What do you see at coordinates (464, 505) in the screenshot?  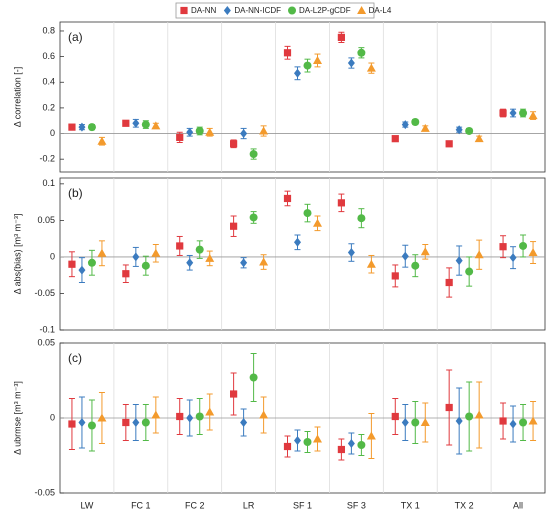 I see `x-tick-label: TX 2` at bounding box center [464, 505].